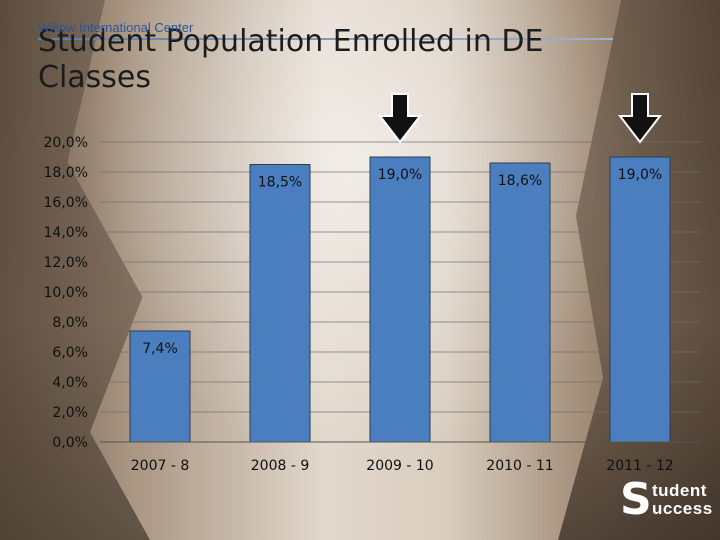 This screenshot has height=540, width=720. Describe the element at coordinates (70, 353) in the screenshot. I see `y-tick-label: 6,0%` at that location.